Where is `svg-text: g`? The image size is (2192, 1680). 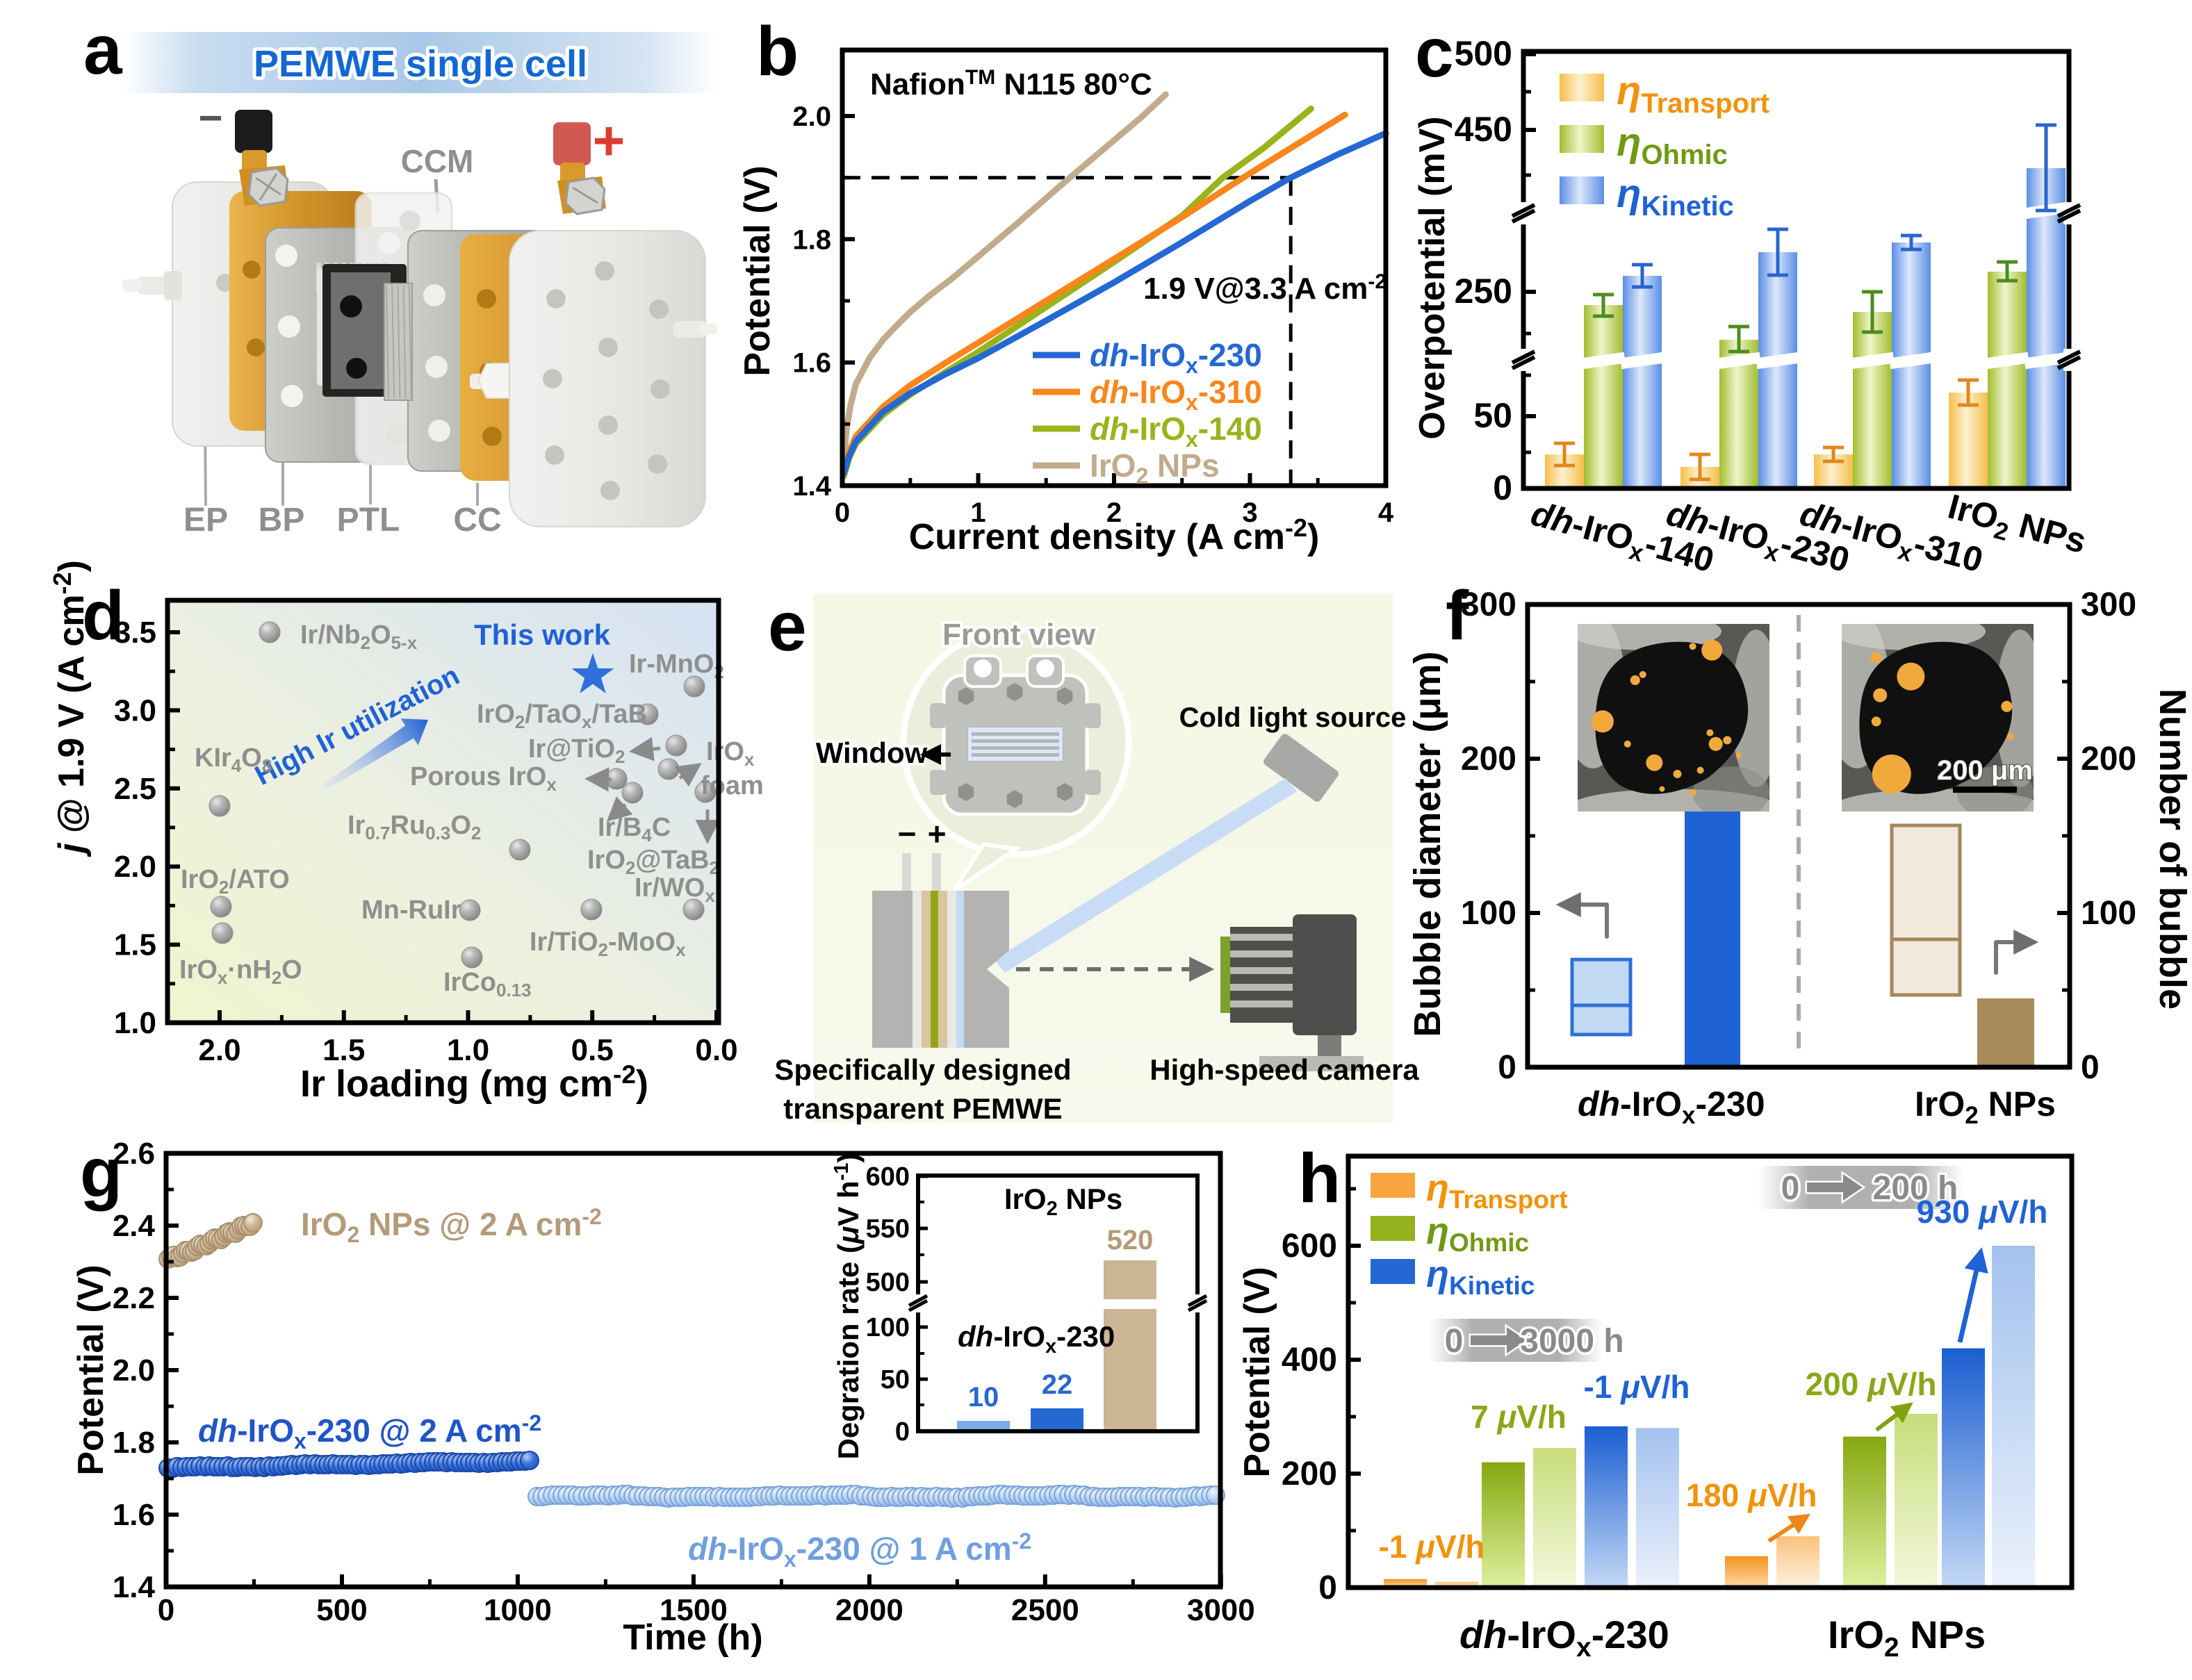
svg-text: g is located at coordinates (101, 1173).